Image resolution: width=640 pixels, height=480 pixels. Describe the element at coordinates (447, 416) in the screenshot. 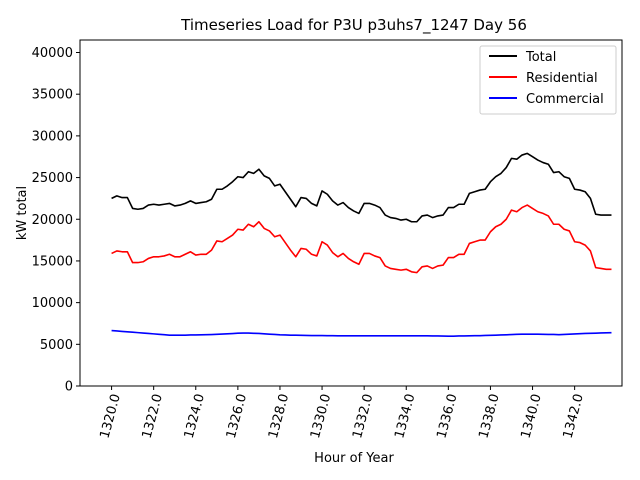

I see `x-tick-label: 1336.0` at that location.